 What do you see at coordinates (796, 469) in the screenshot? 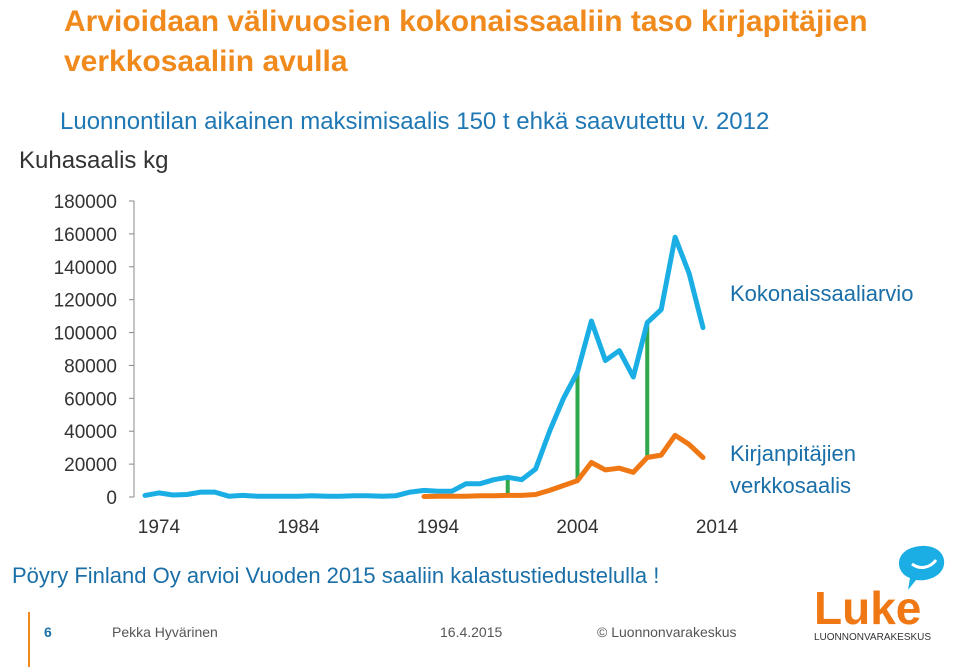
I see `series-label-net: Kirjanpitäjien verkkosaalis` at bounding box center [796, 469].